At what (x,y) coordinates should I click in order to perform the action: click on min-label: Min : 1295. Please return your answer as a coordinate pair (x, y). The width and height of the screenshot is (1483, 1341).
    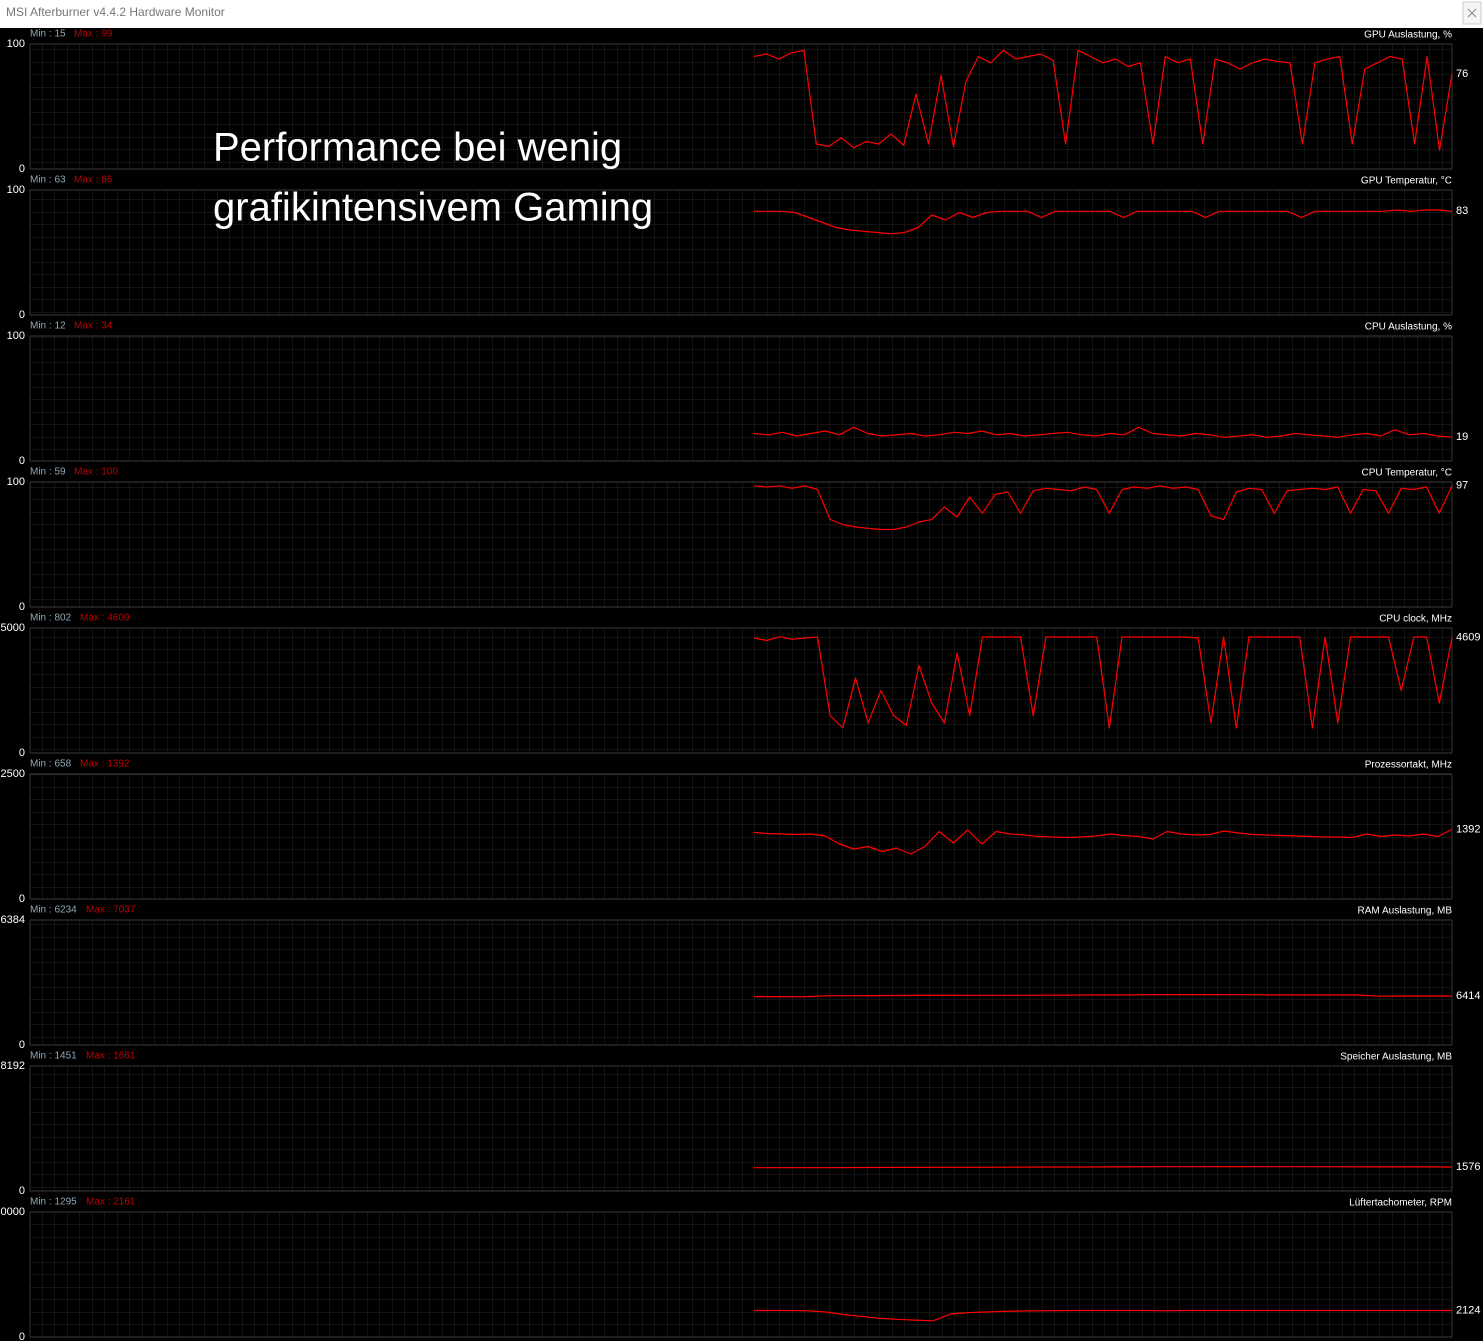
    Looking at the image, I should click on (53, 1202).